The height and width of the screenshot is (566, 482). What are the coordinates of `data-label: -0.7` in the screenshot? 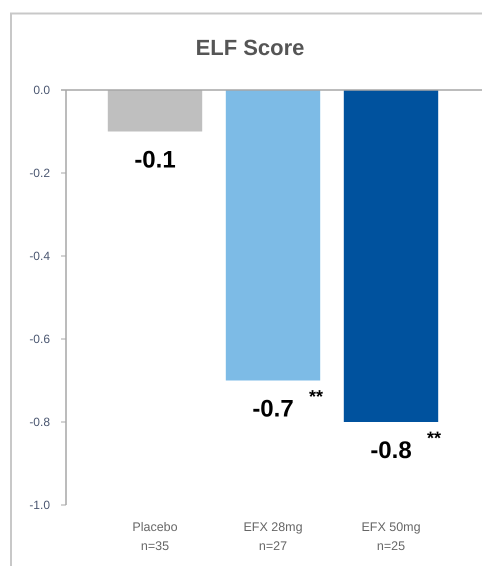 It's located at (273, 409).